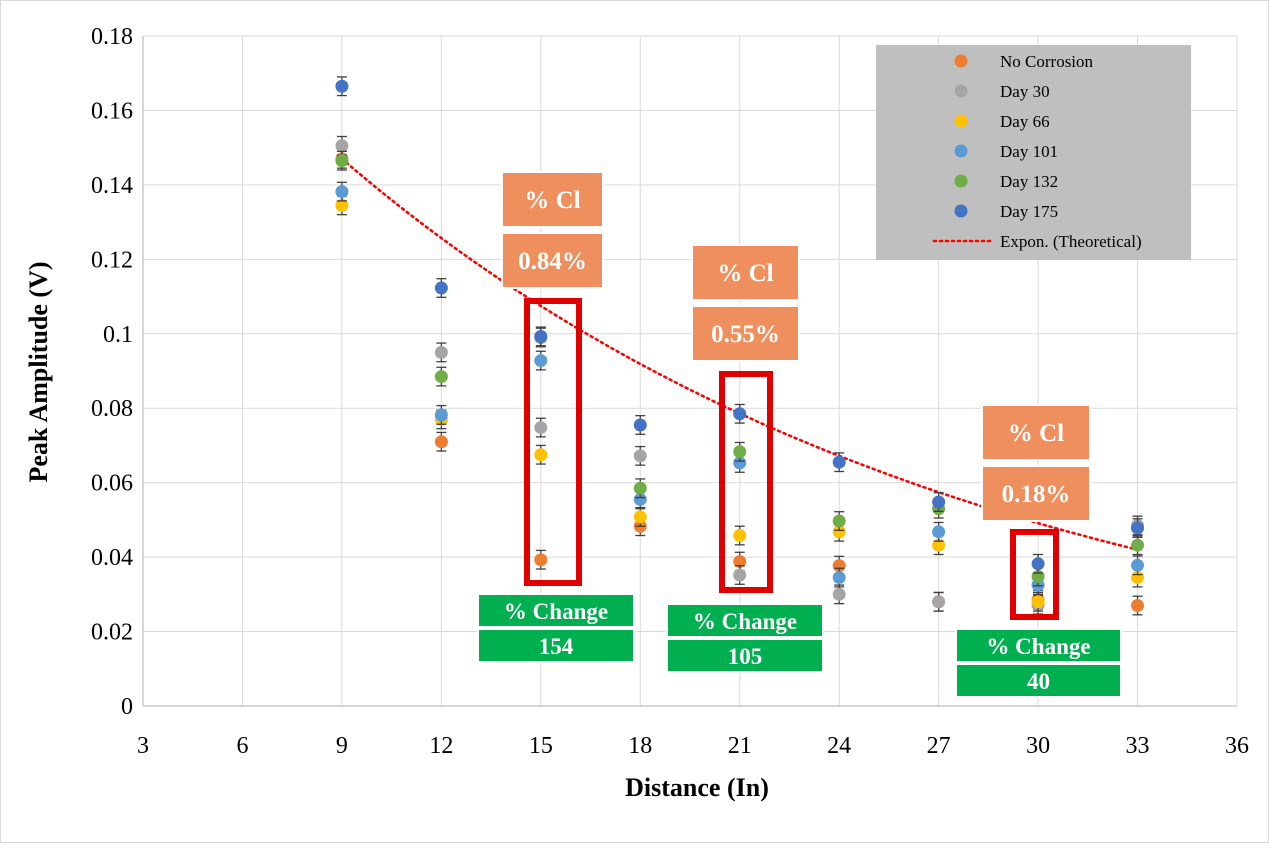  Describe the element at coordinates (1025, 121) in the screenshot. I see `legend-label: Day 66` at that location.